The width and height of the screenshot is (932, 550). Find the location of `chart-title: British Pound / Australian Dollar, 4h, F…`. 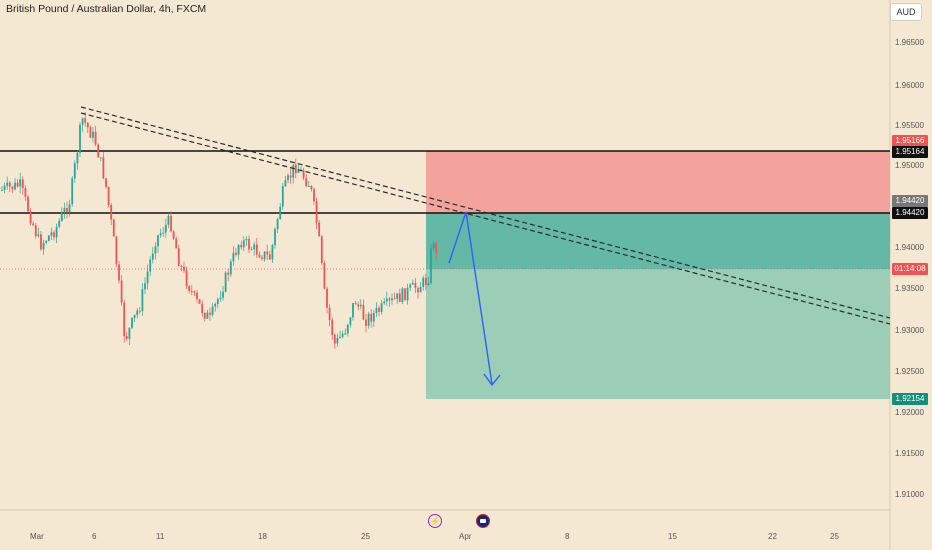

chart-title: British Pound / Australian Dollar, 4h, F… is located at coordinates (106, 9).